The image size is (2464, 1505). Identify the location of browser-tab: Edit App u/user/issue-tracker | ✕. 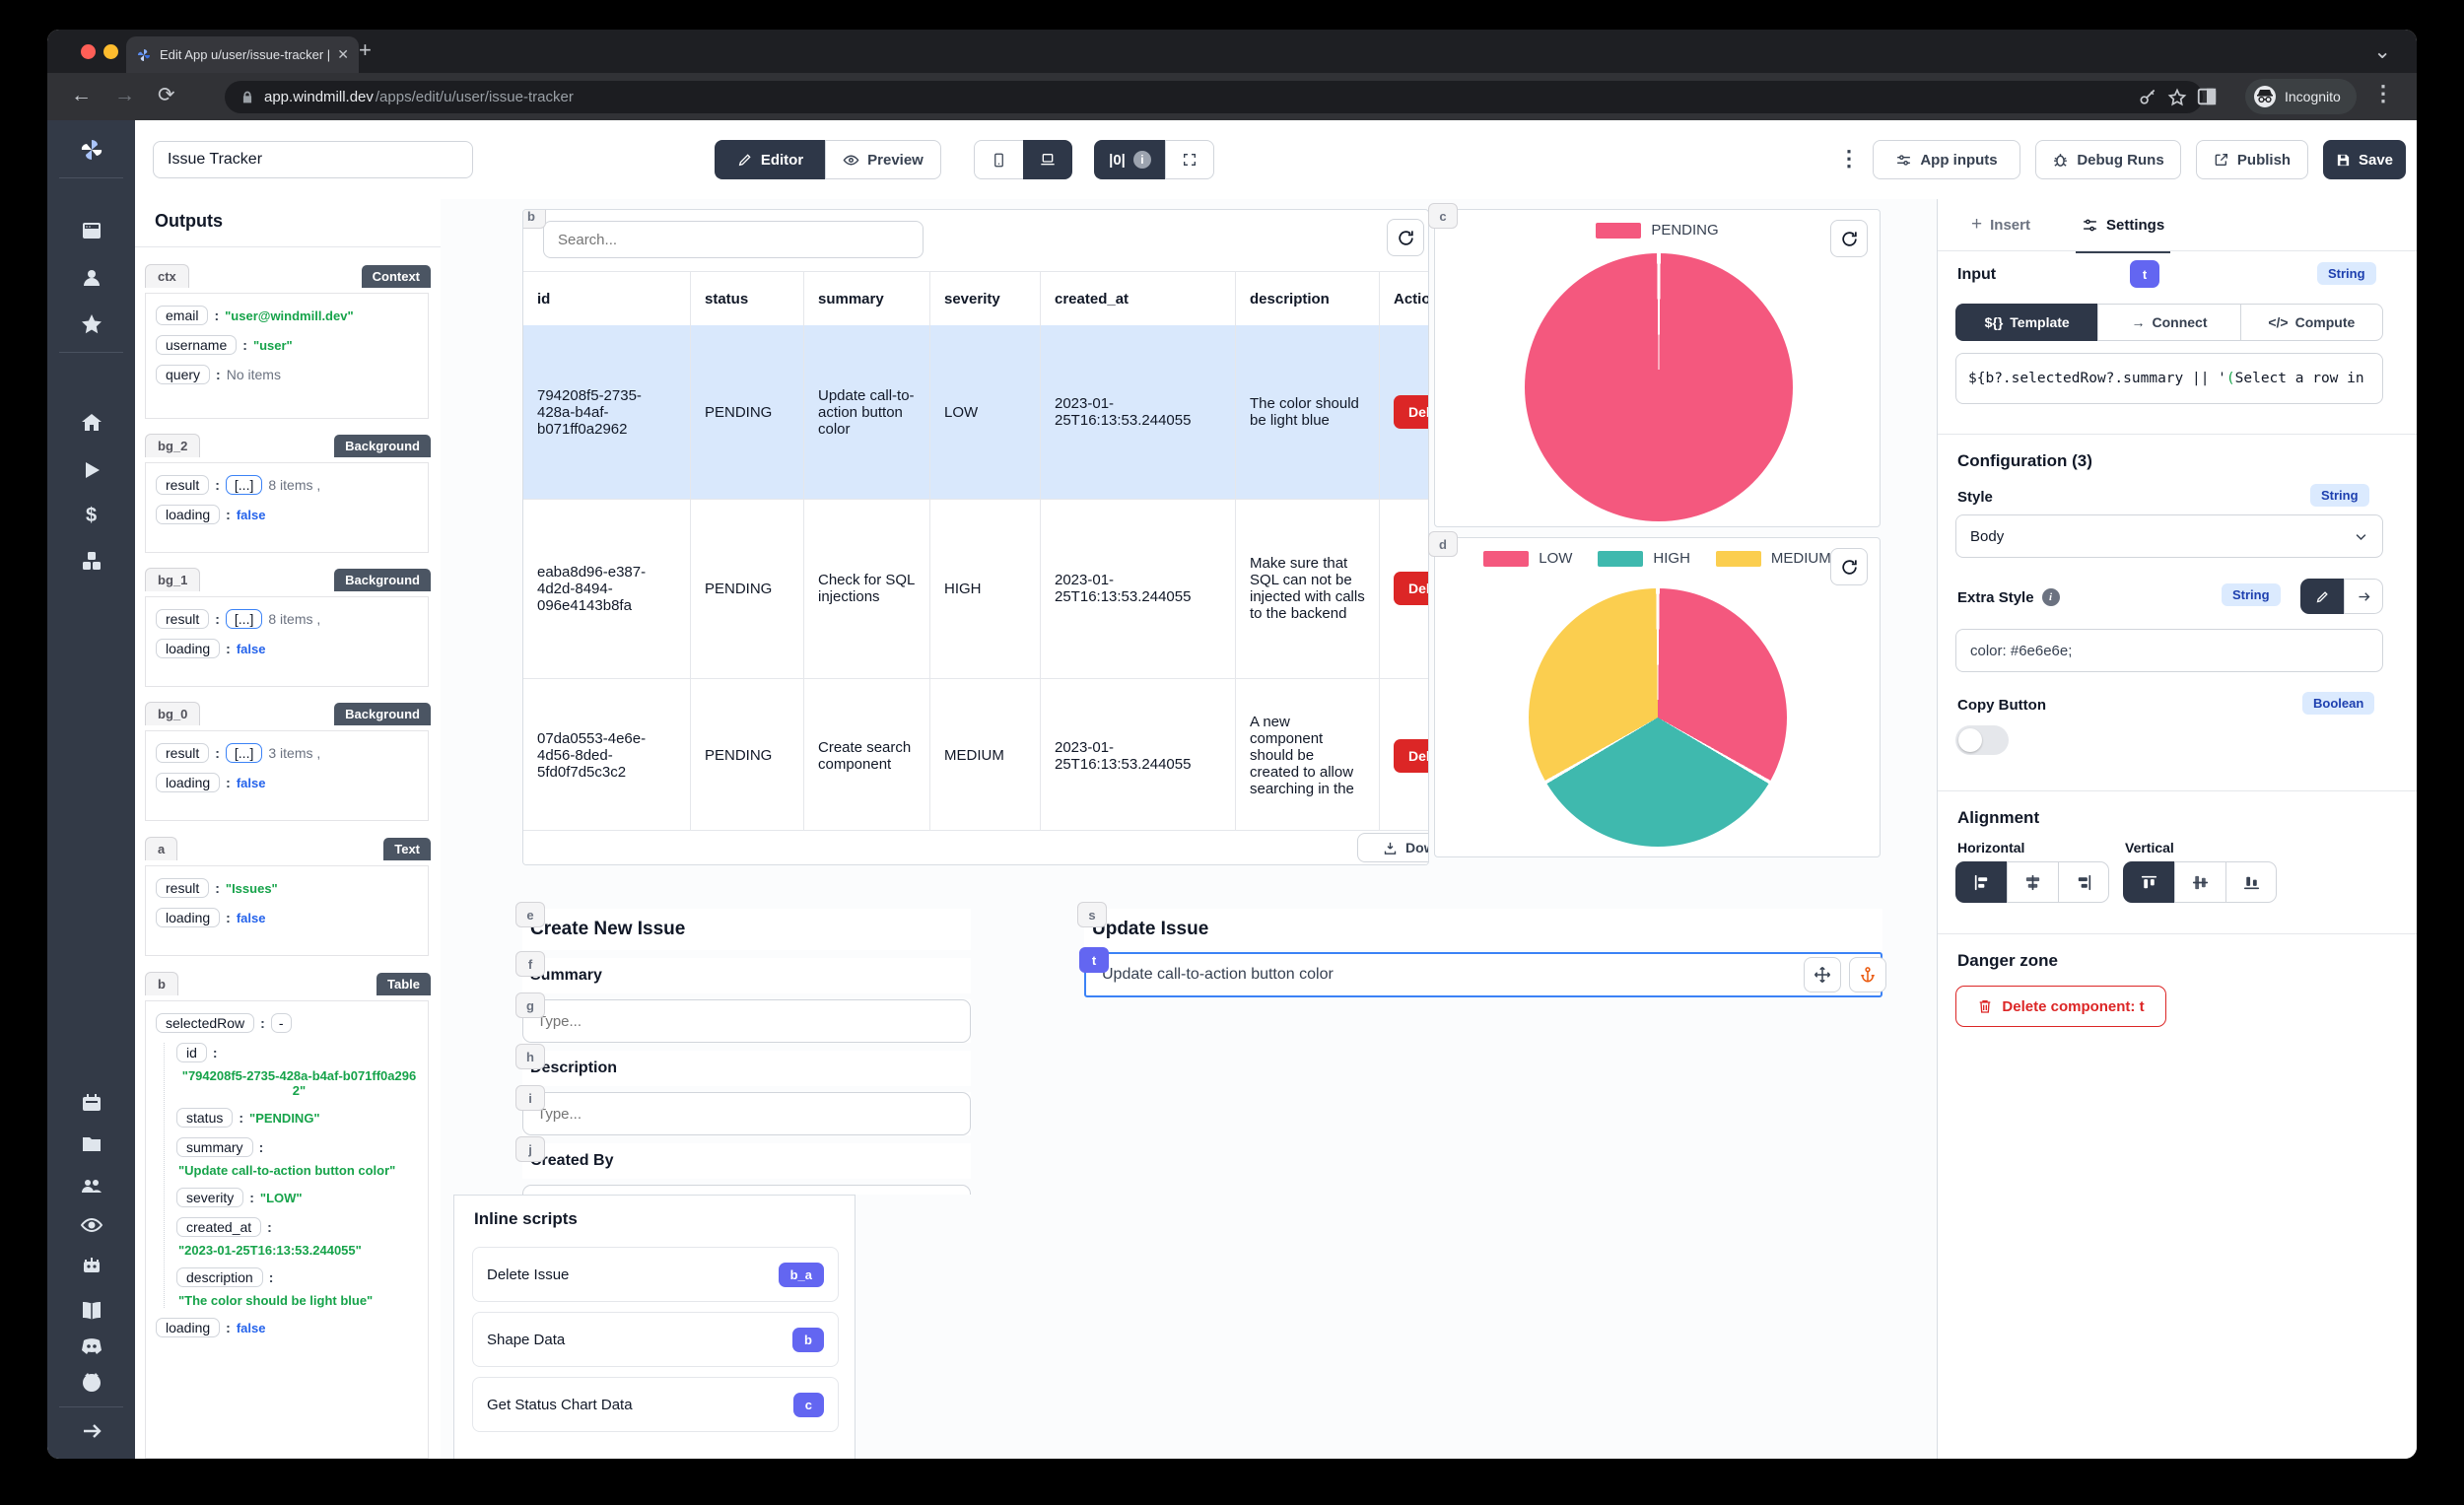
(242, 54).